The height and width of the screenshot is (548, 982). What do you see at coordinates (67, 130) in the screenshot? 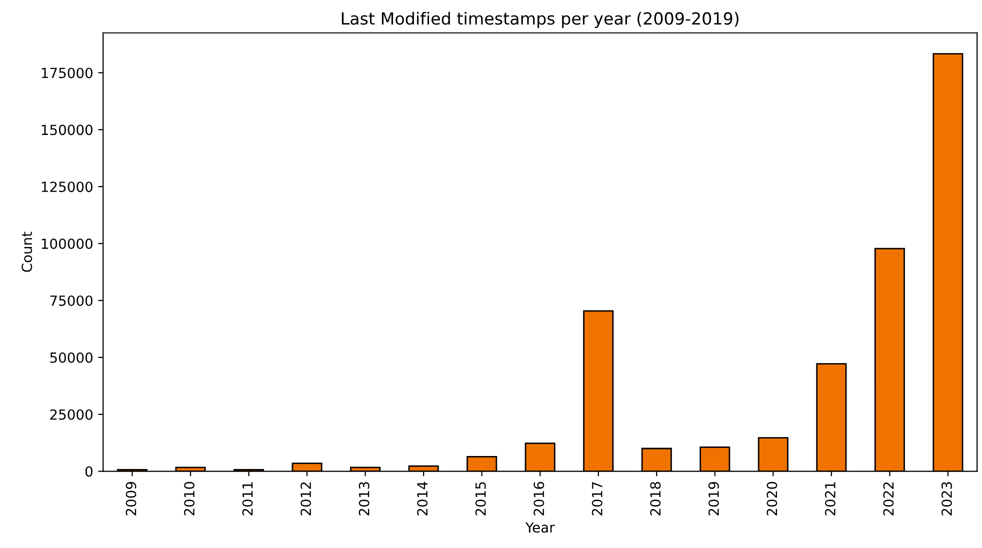
I see `y-tick-label: 150000` at bounding box center [67, 130].